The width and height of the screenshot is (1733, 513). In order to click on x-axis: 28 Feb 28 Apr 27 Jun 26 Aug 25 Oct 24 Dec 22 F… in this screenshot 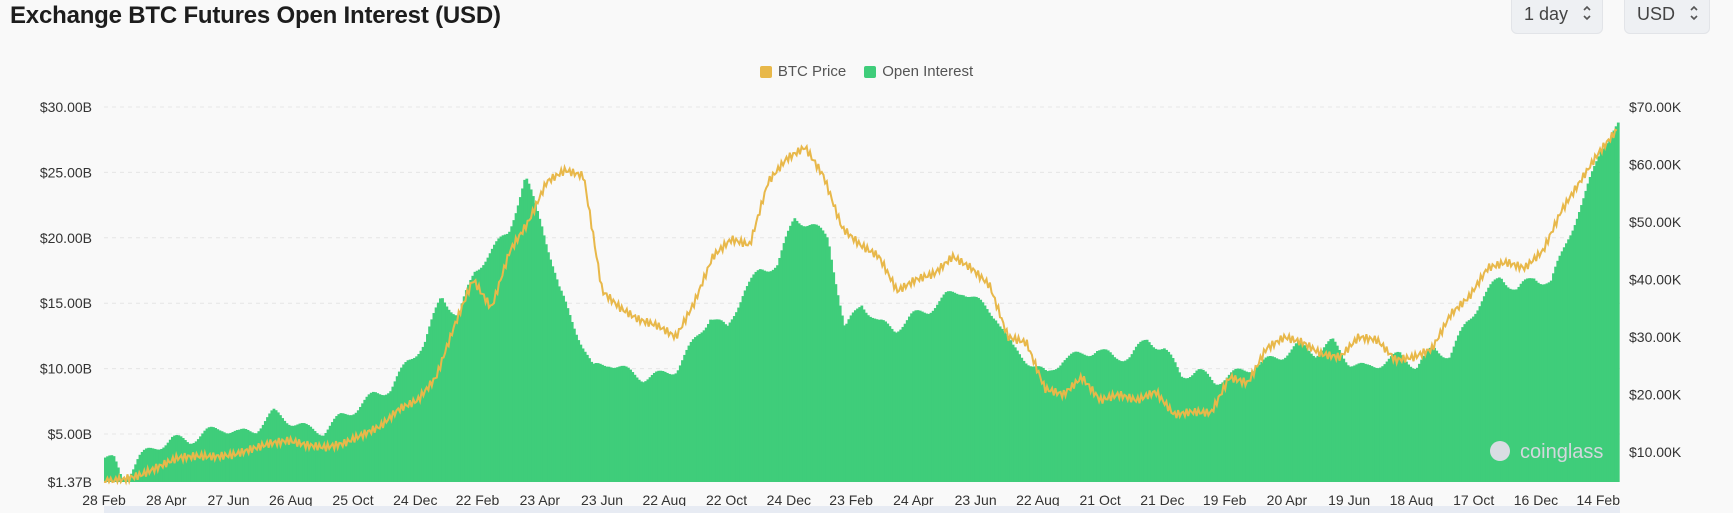, I will do `click(851, 500)`.